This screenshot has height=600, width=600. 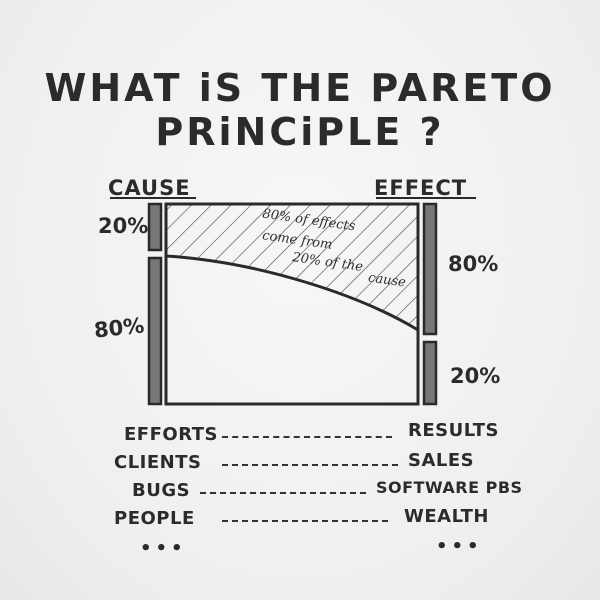 I want to click on example-cause-1: CLIENTS, so click(x=158, y=462).